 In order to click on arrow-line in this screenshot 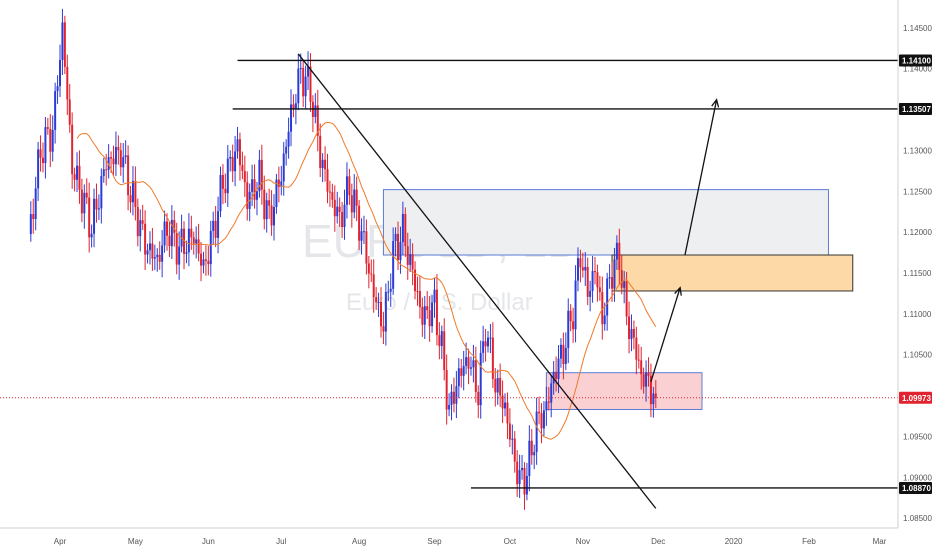, I will do `click(665, 334)`.